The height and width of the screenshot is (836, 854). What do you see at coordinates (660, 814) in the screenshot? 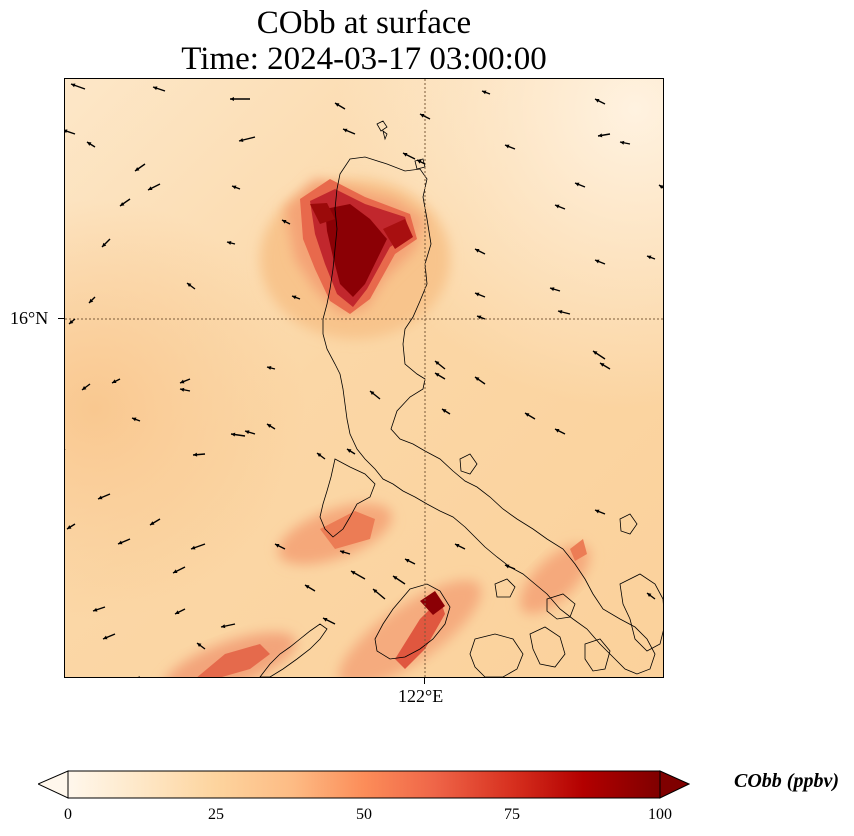
I see `colorbar-tick-label: 100` at bounding box center [660, 814].